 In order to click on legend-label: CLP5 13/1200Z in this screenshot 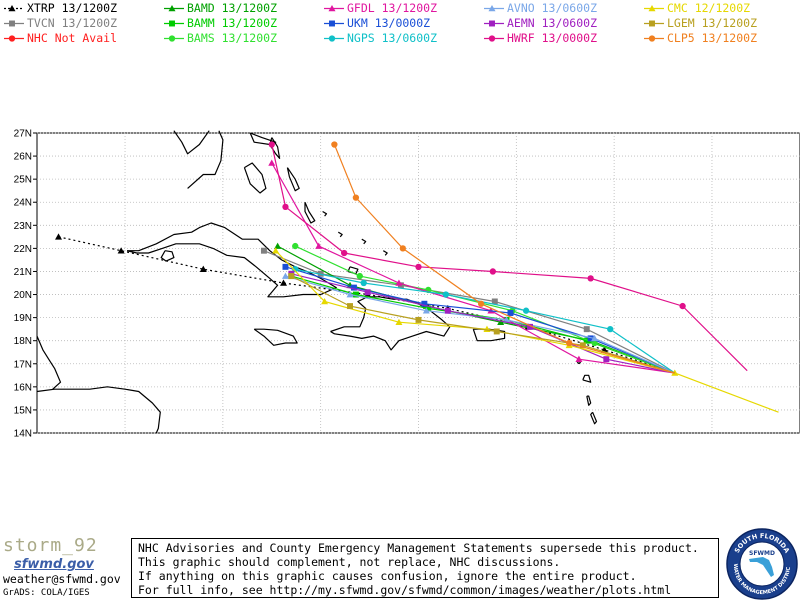, I will do `click(712, 38)`.